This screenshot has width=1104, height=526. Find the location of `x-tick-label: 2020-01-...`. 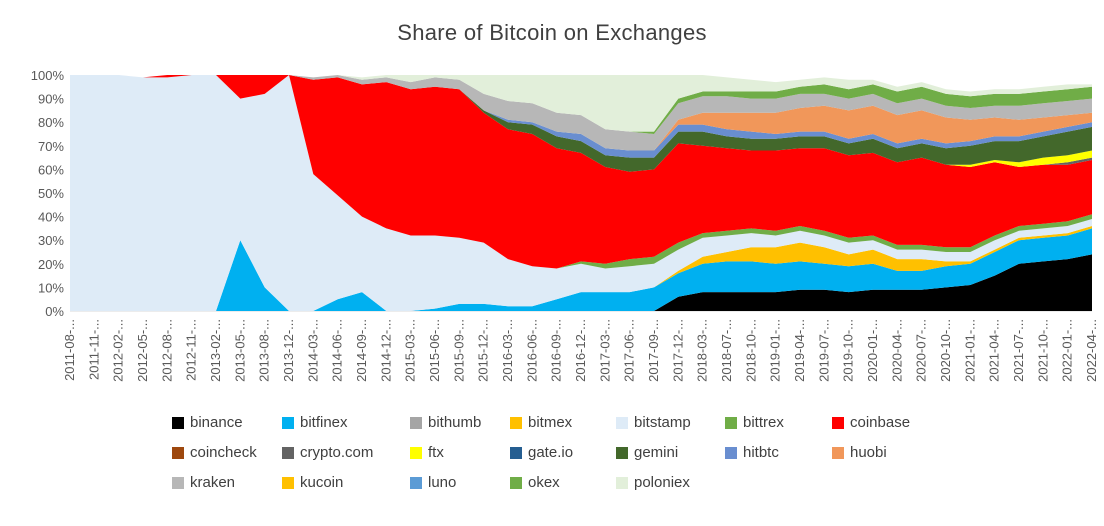

x-tick-label: 2020-01-... is located at coordinates (872, 350).